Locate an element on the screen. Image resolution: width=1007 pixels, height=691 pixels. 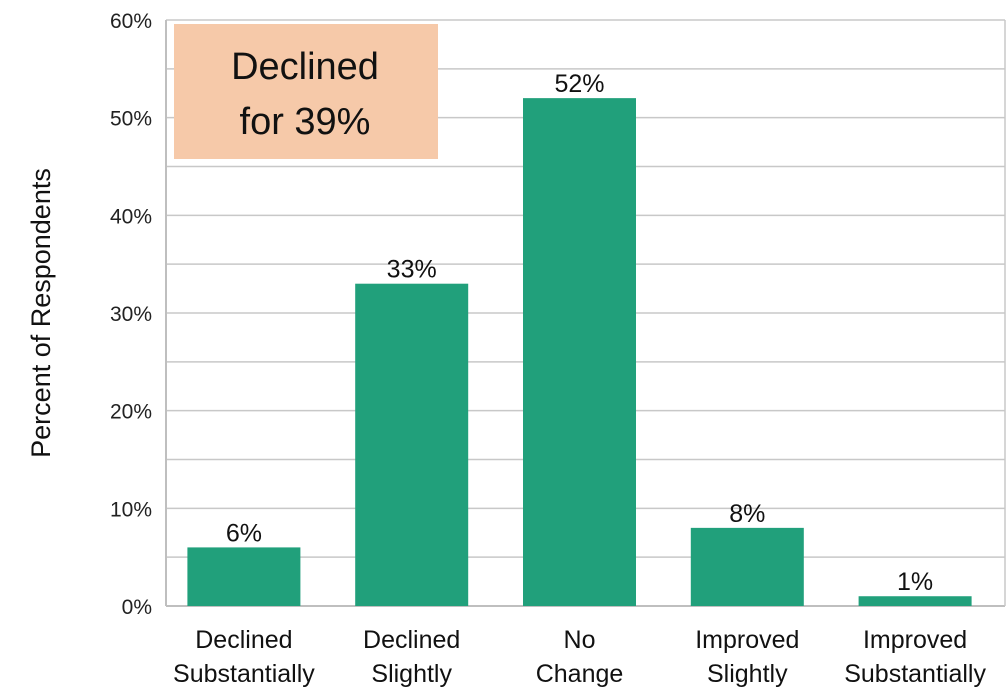
x-tick-label: No is located at coordinates (580, 640).